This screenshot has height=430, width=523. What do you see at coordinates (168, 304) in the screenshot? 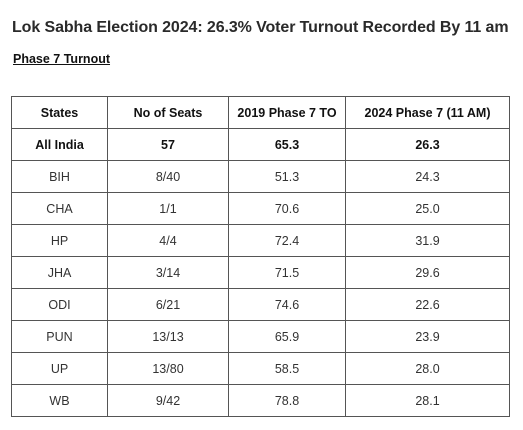
I see `cell-seats: 6/21` at bounding box center [168, 304].